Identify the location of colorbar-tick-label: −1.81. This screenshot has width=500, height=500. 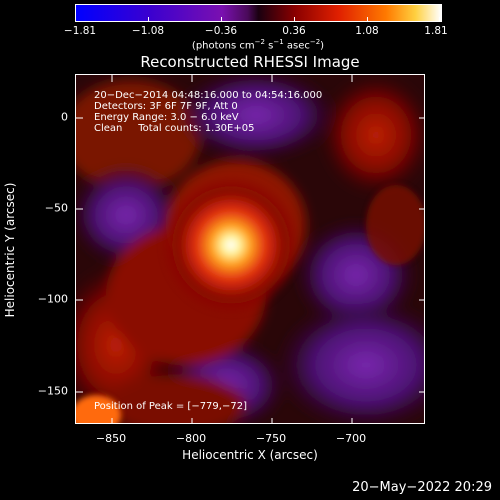
(80, 31).